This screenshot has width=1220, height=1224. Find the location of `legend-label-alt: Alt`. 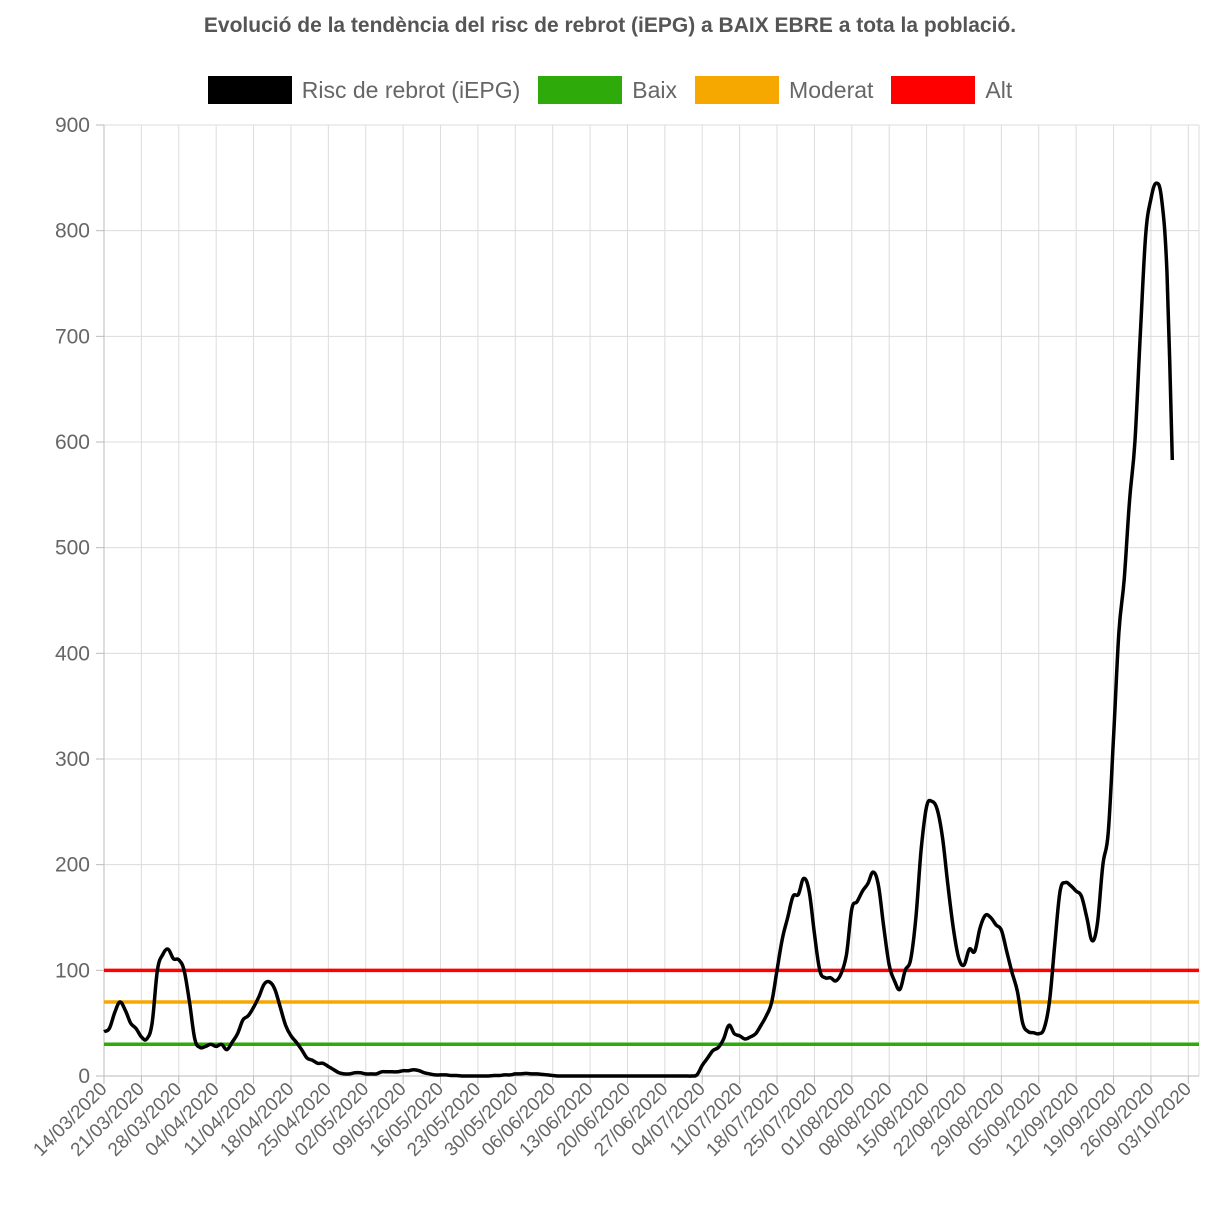

legend-label-alt: Alt is located at coordinates (999, 89).